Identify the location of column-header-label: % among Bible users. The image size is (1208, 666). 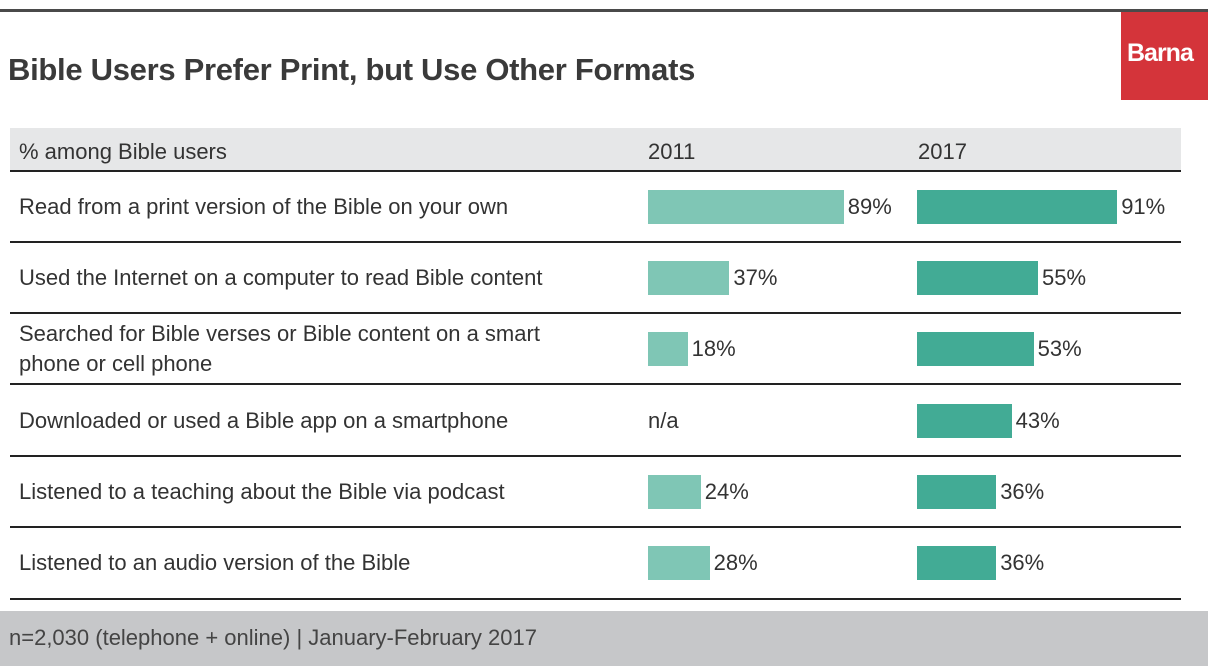
(123, 151).